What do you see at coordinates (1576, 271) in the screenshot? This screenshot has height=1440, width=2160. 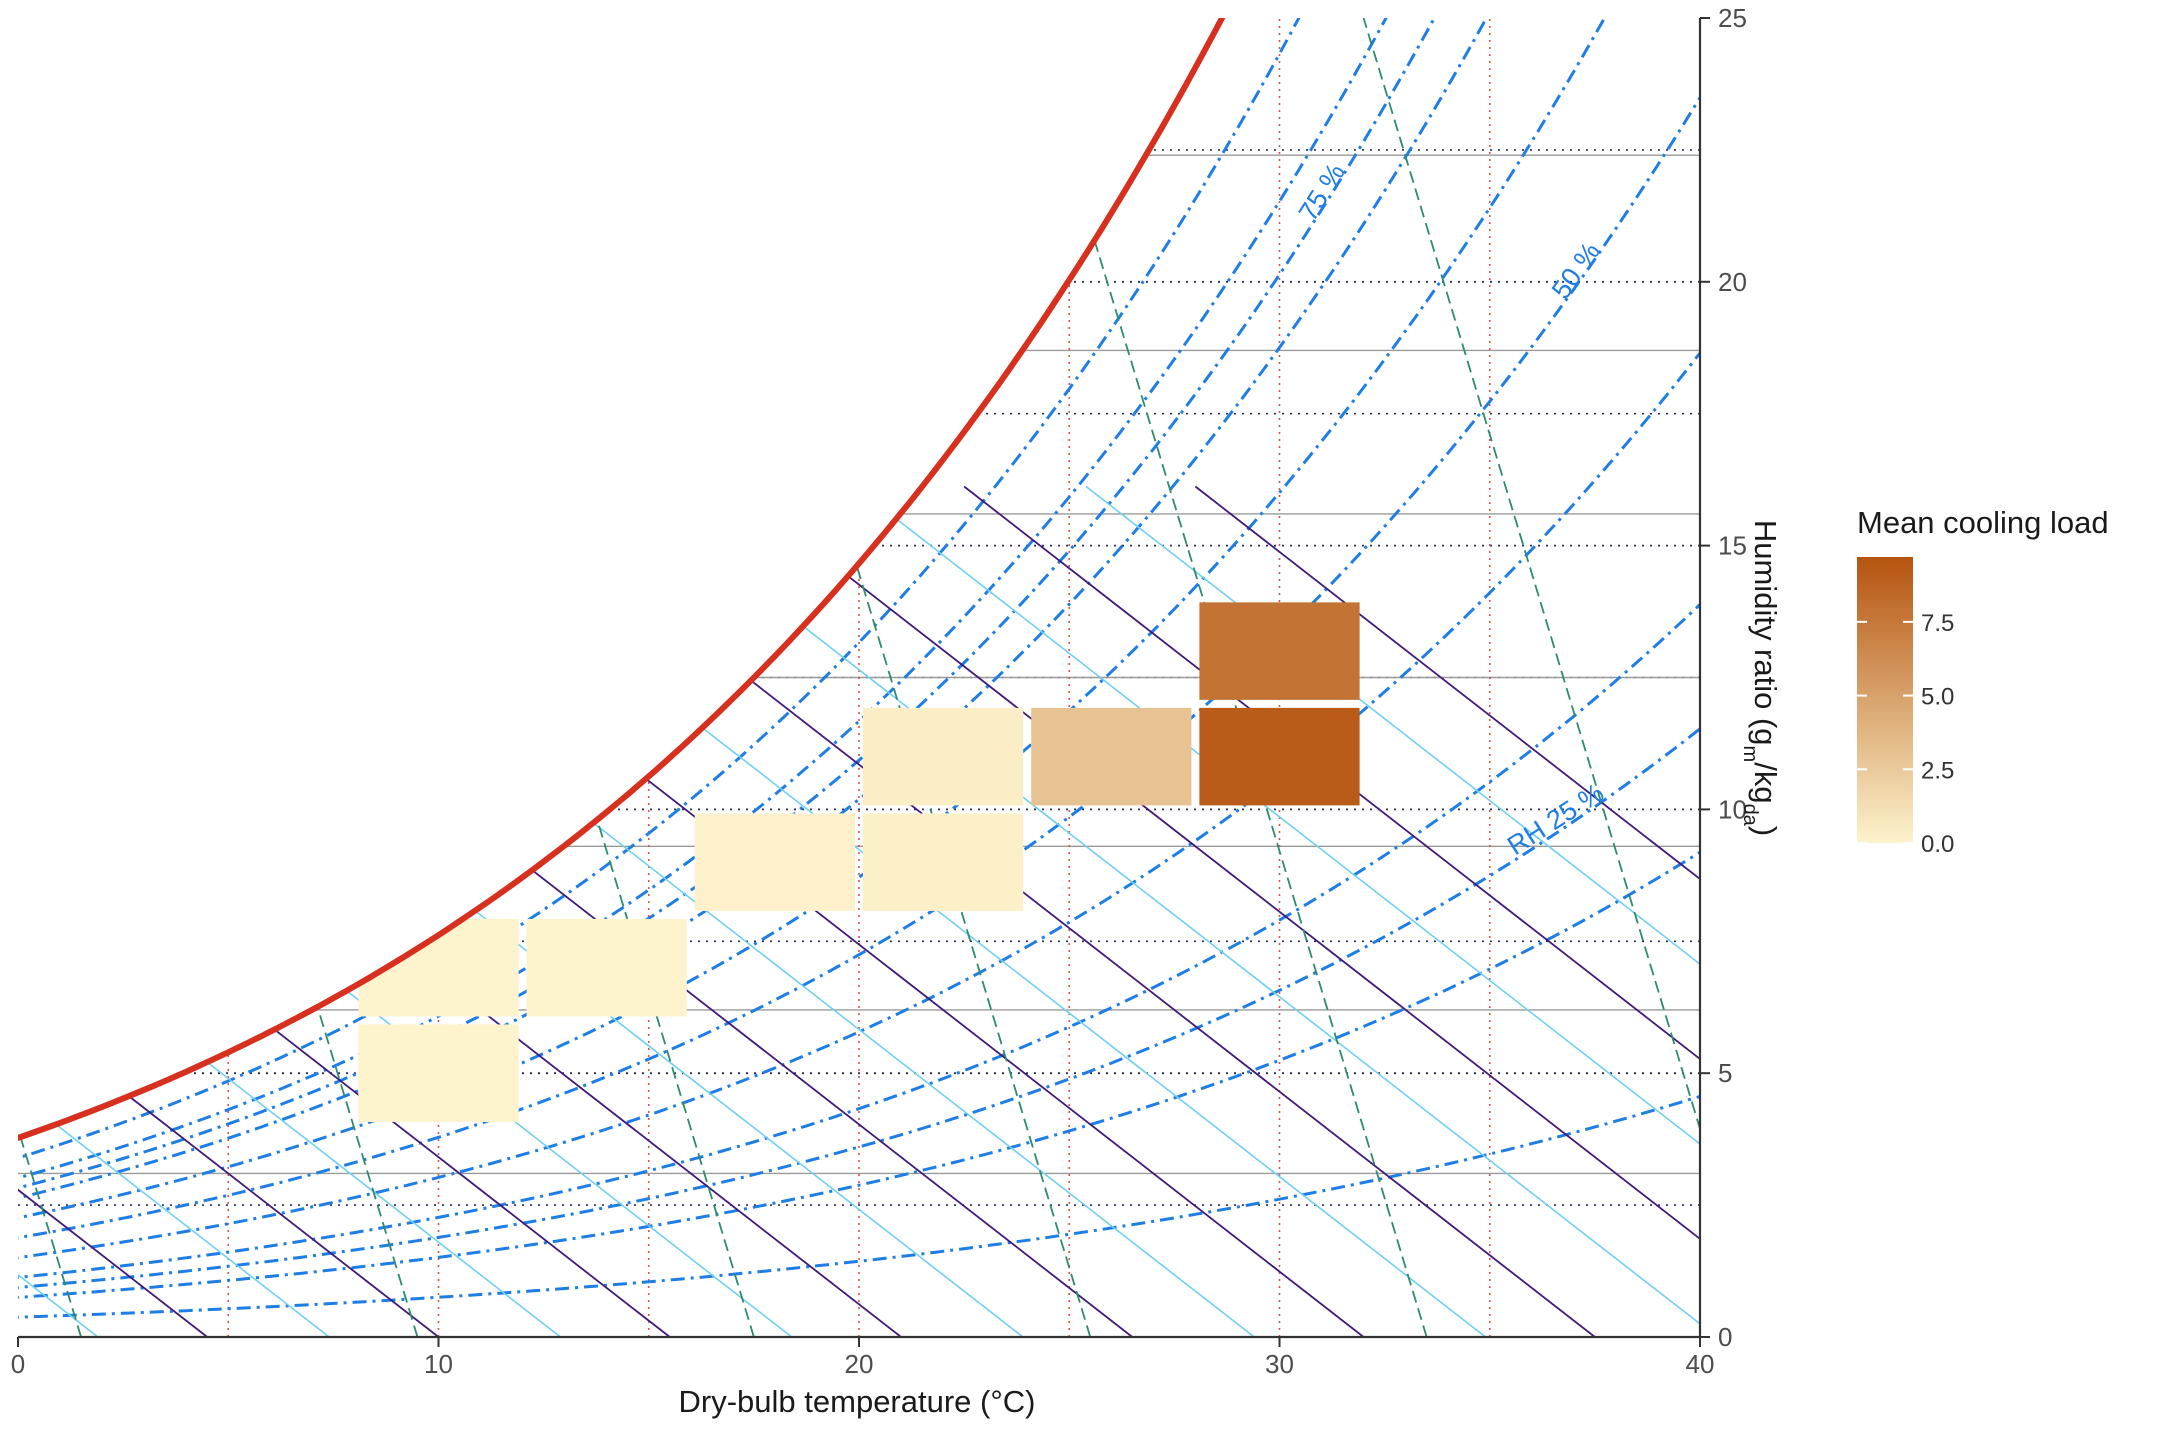 I see `rh-label-50: 50 %` at bounding box center [1576, 271].